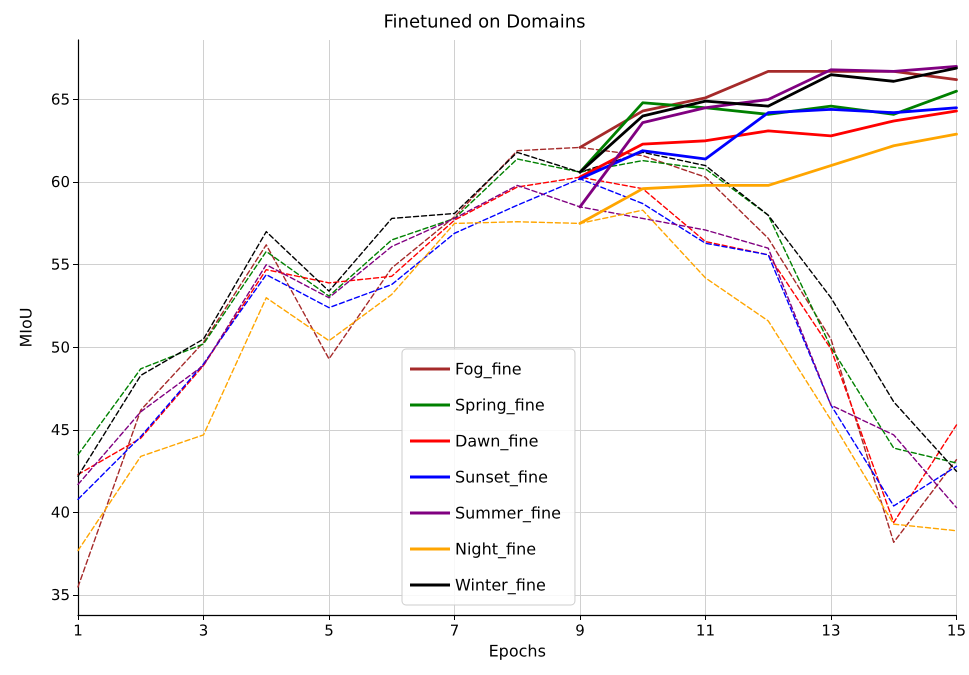 This screenshot has width=969, height=675. I want to click on x-tick-label: 7, so click(455, 631).